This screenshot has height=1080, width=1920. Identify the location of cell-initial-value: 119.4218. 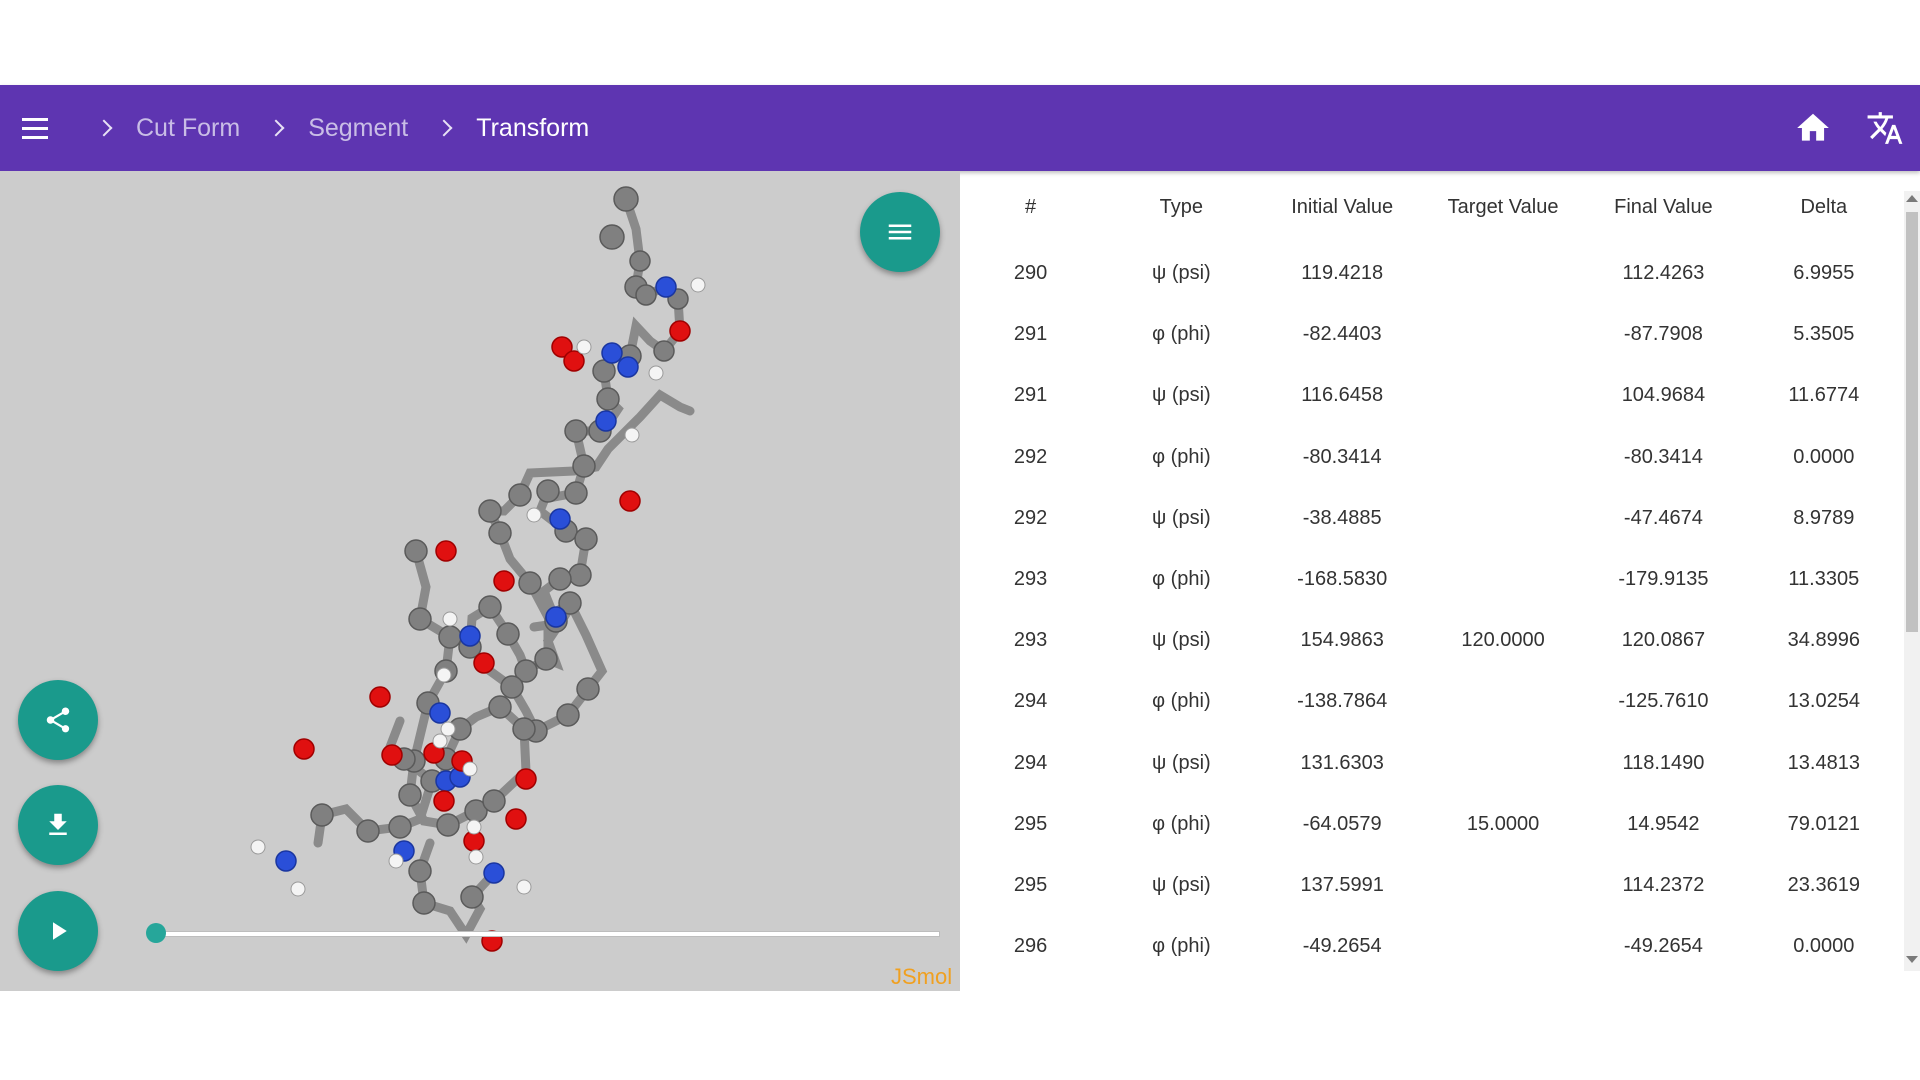
(1342, 273).